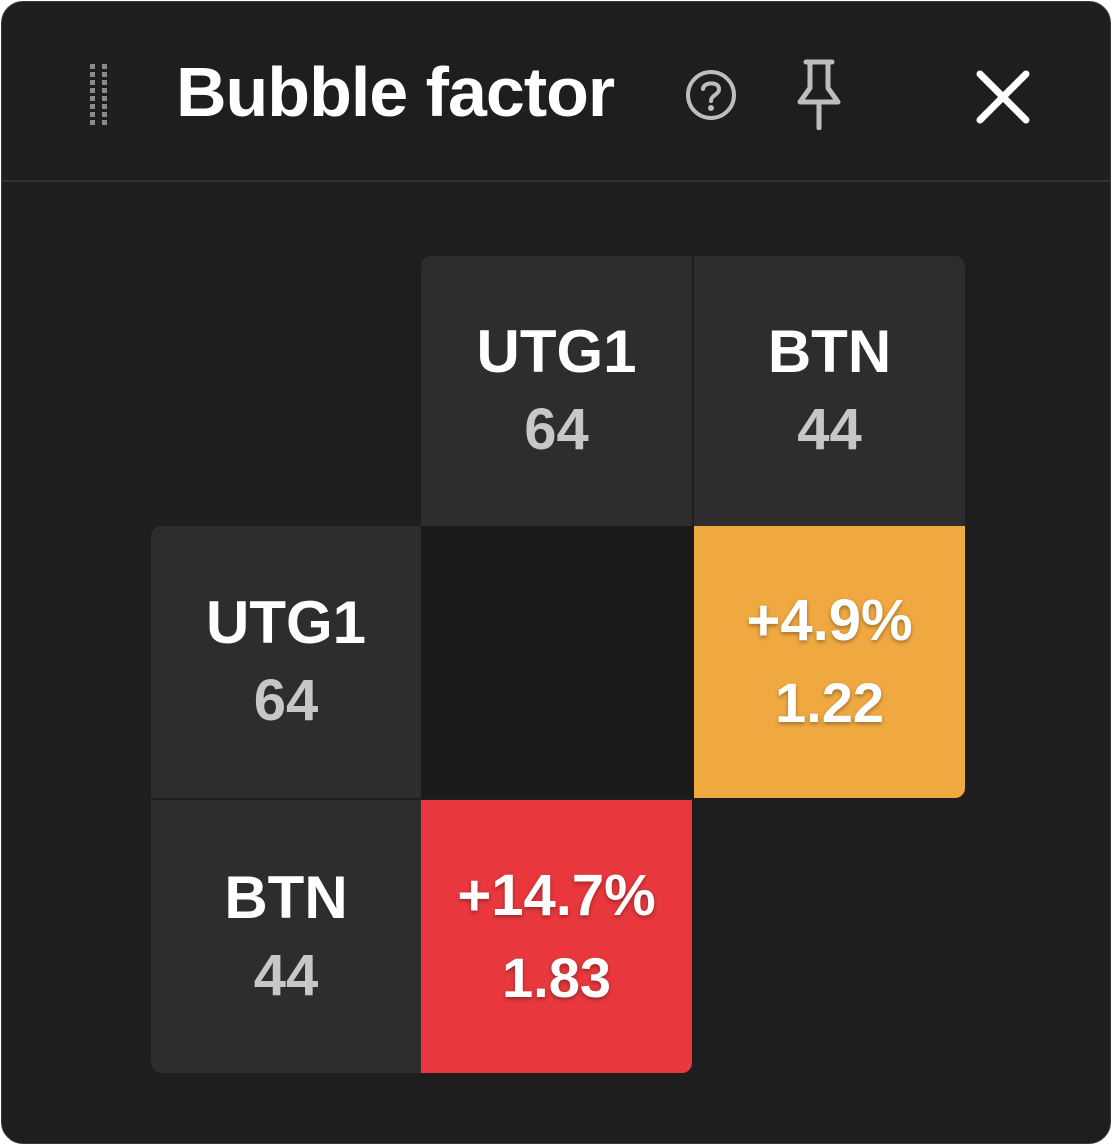 The width and height of the screenshot is (1113, 1146). I want to click on column-stack: 44, so click(829, 429).